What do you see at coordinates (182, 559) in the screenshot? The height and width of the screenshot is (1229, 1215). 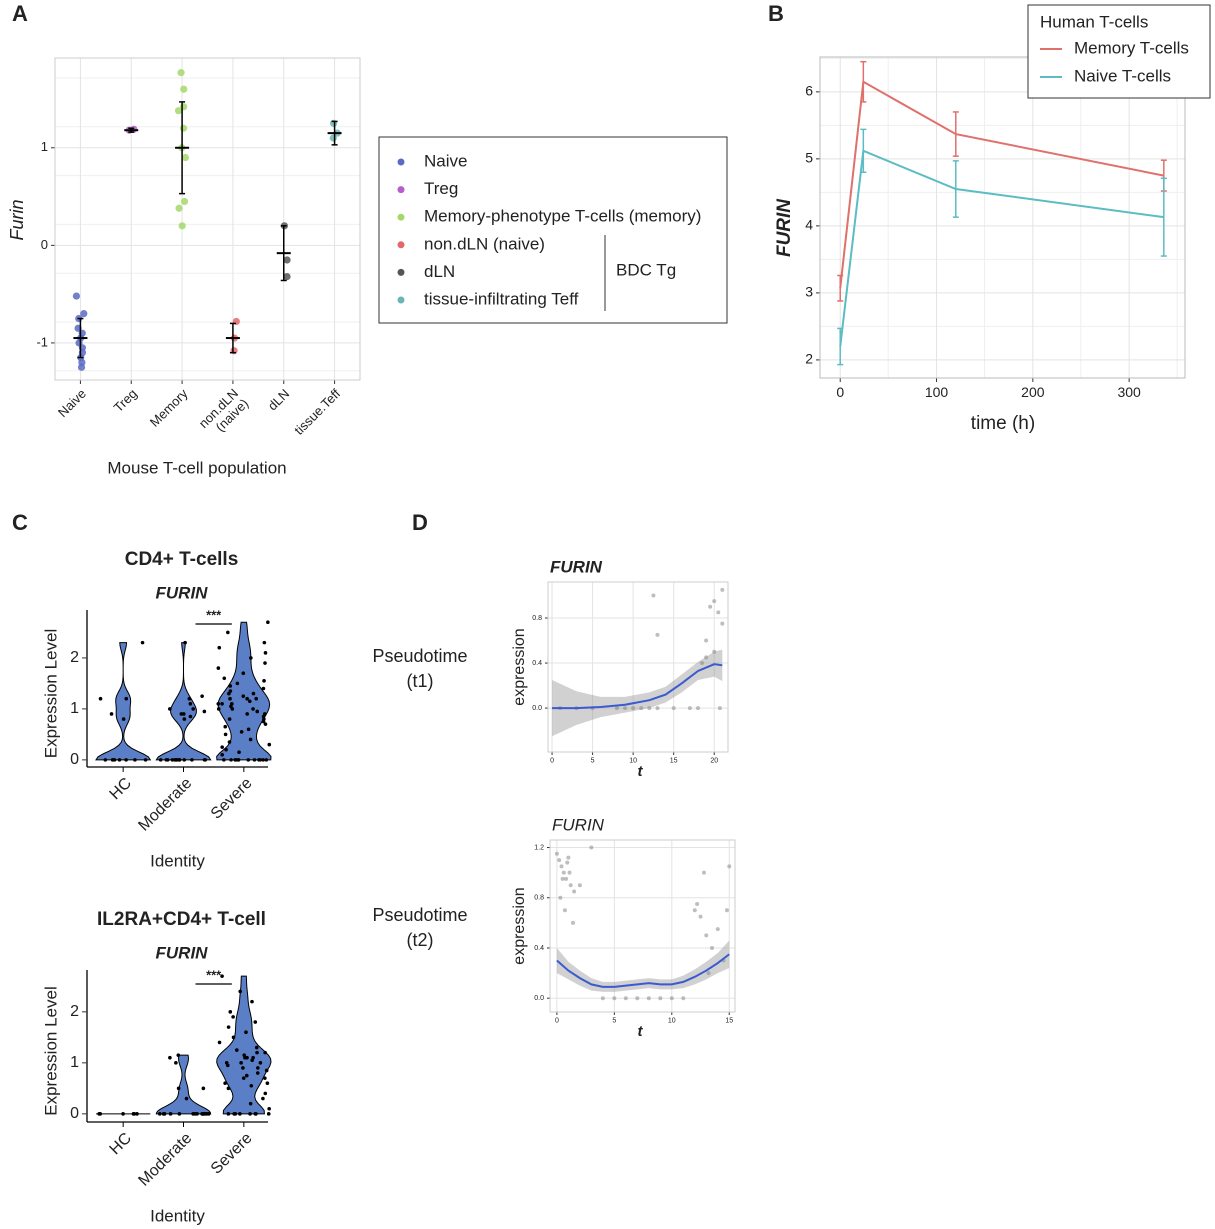 I see `chart-title: CD4+ T-cells` at bounding box center [182, 559].